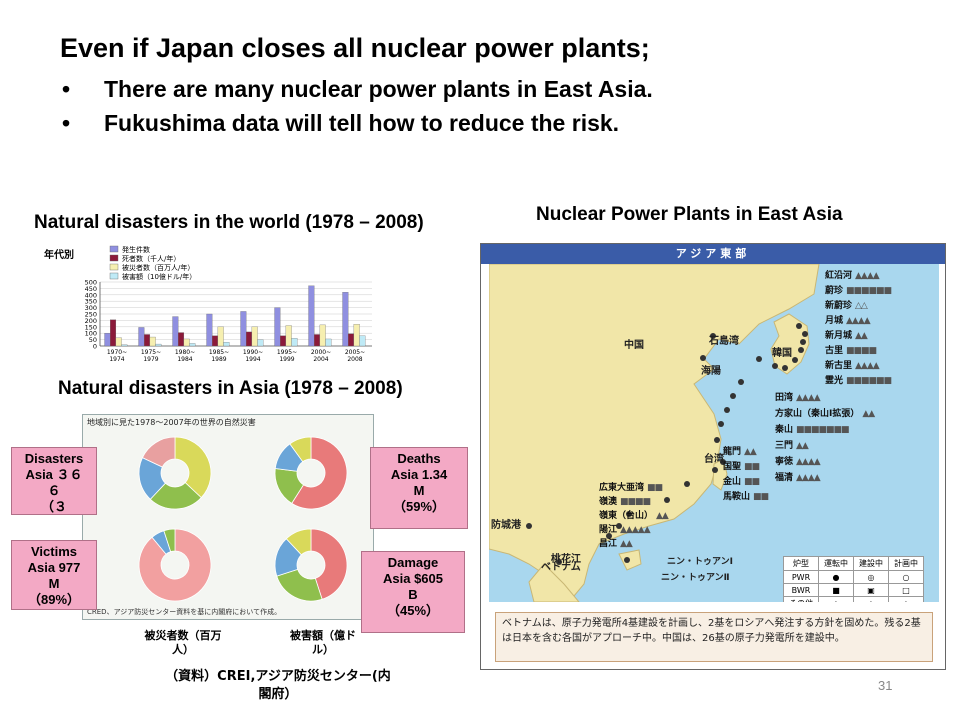 This screenshot has width=960, height=720. Describe the element at coordinates (834, 291) in the screenshot. I see `plant-name: 蔚珍` at that location.